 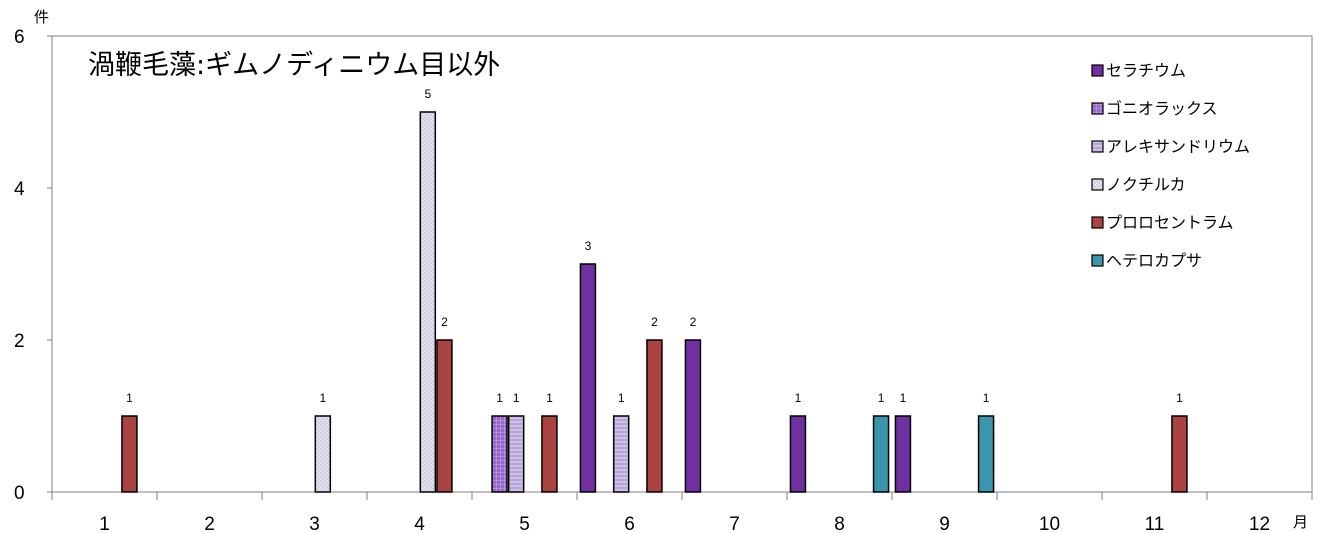 I want to click on y-axis-unit: 件, so click(x=41, y=17).